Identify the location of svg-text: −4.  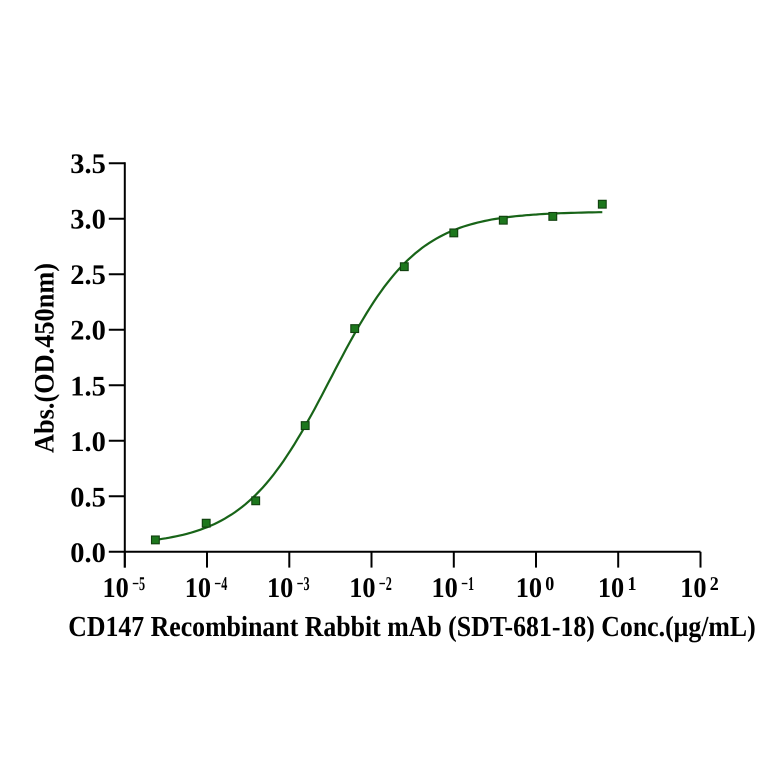
(220, 584).